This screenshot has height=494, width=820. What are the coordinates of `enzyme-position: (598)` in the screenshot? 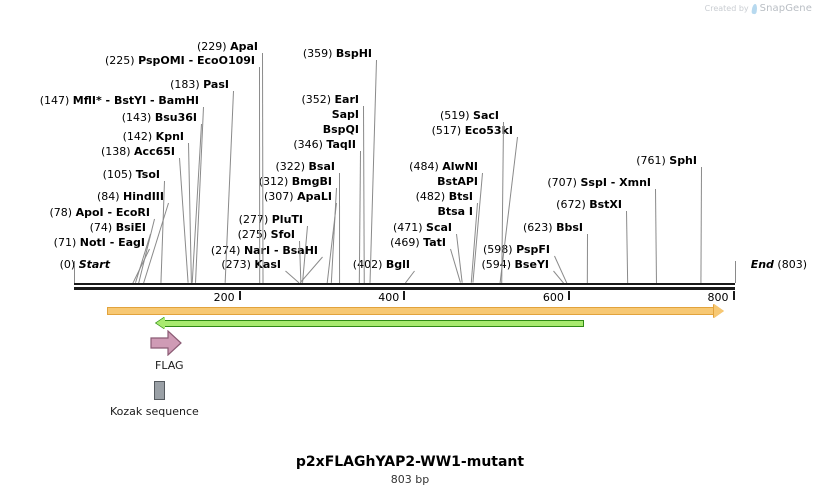 It's located at (500, 249).